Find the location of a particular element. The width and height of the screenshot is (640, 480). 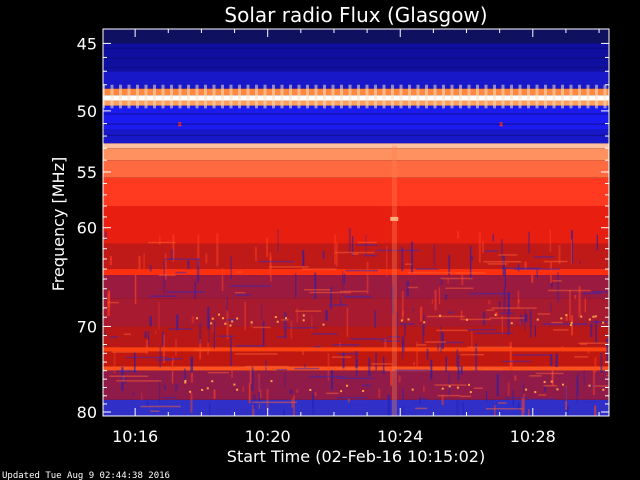

y-tick-label: 45 is located at coordinates (87, 43).